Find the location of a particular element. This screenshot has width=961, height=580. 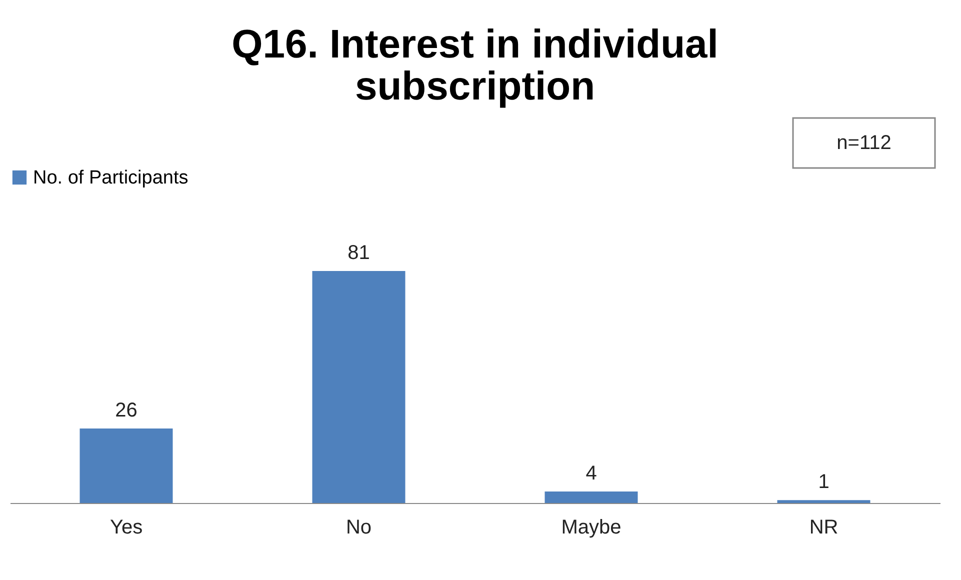

x-tick-label: Maybe is located at coordinates (591, 527).